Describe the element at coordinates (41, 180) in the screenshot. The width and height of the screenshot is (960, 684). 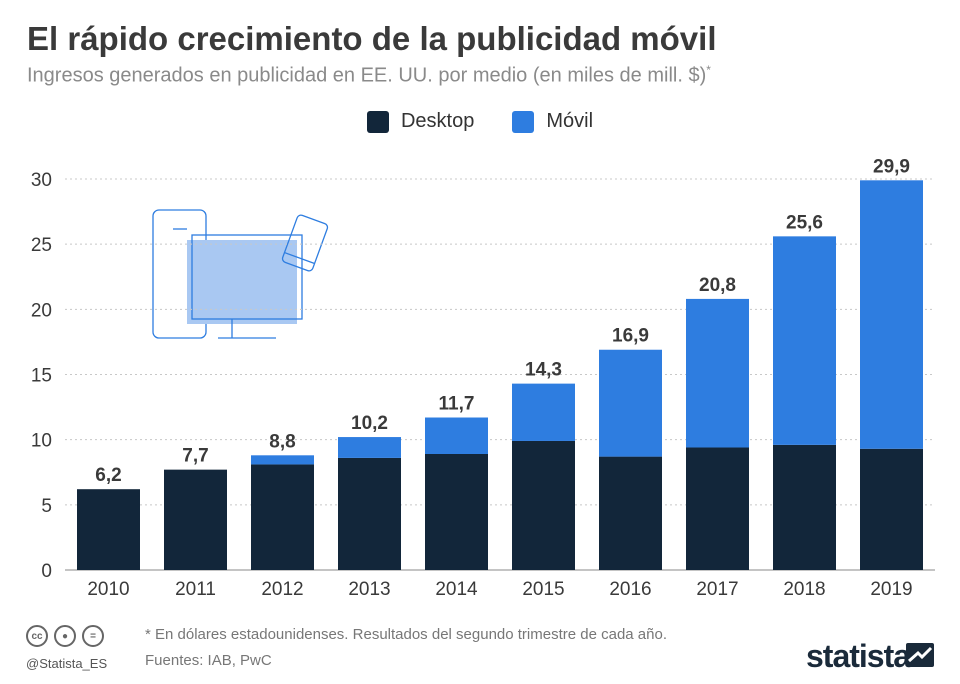
I see `y-tick-label: 30` at that location.